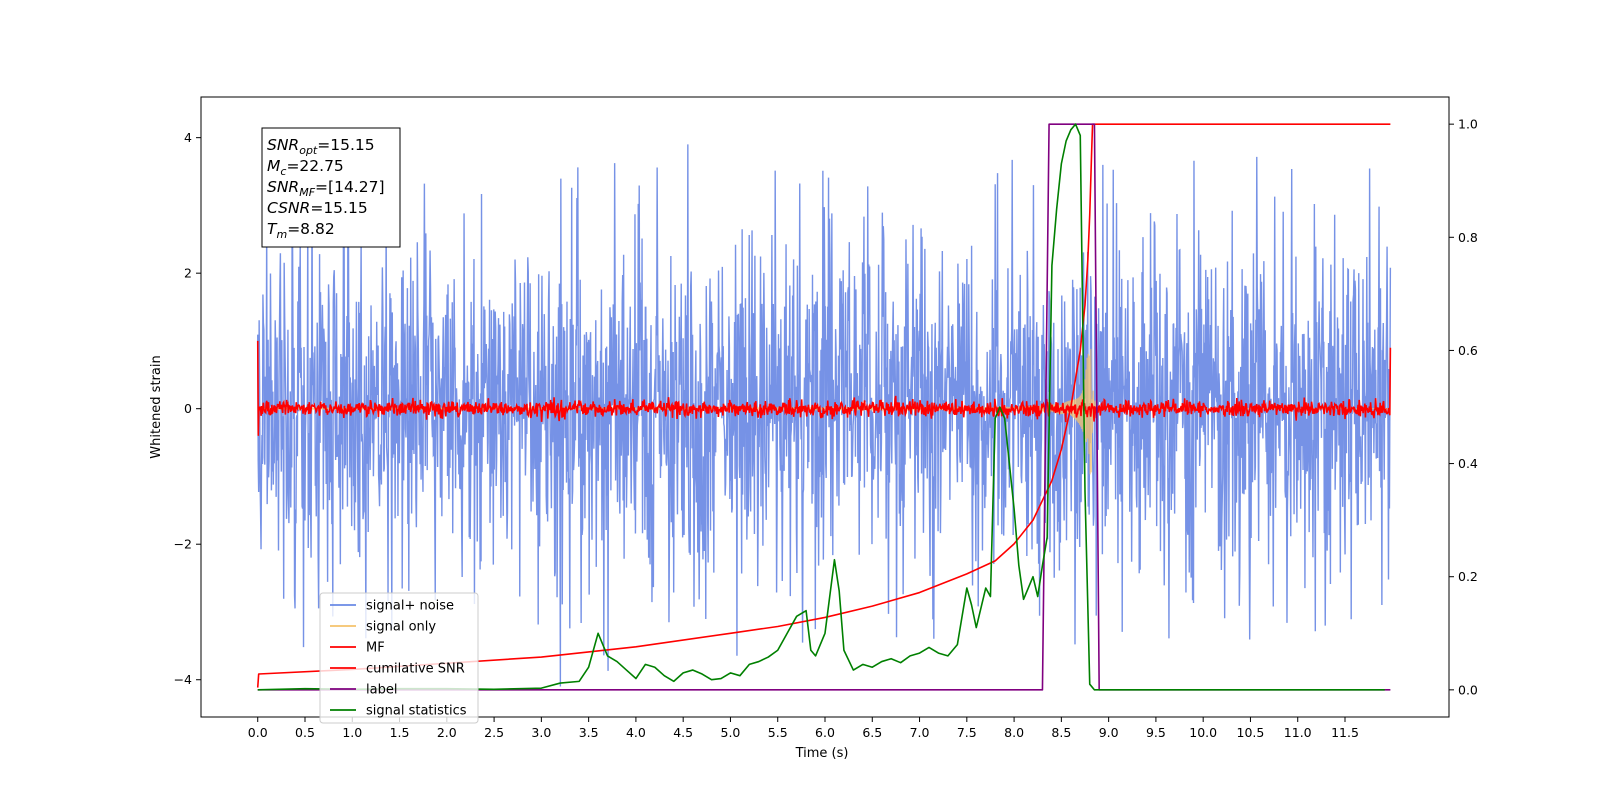  What do you see at coordinates (1298, 732) in the screenshot?
I see `x-tick-label: 11.0` at bounding box center [1298, 732].